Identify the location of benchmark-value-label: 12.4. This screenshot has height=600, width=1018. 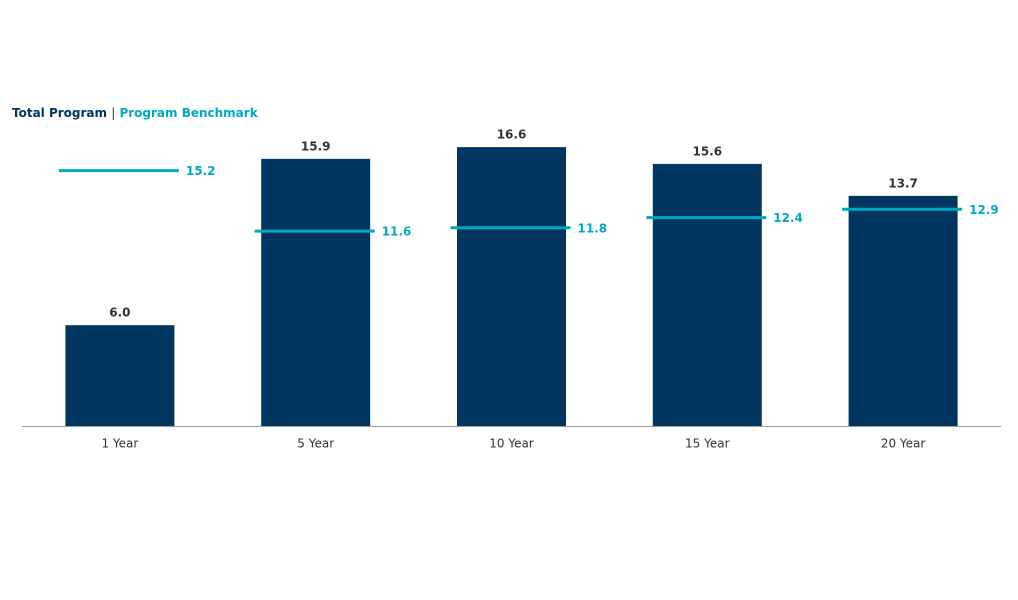
(788, 218).